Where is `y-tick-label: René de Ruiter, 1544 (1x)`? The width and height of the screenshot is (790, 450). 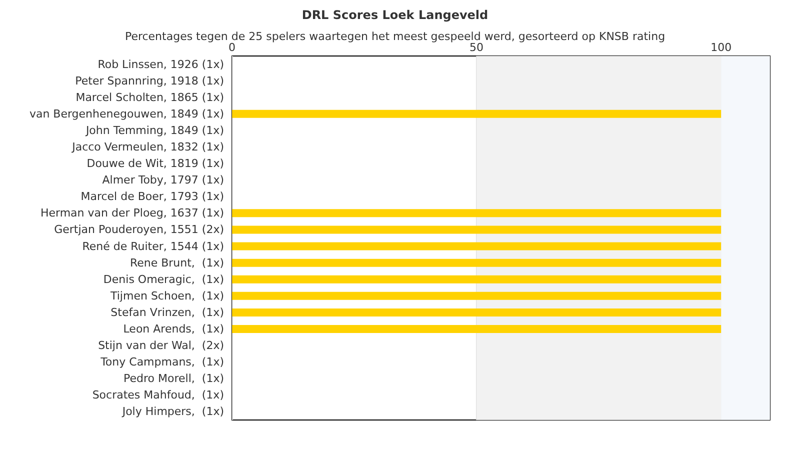 y-tick-label: René de Ruiter, 1544 (1x) is located at coordinates (153, 246).